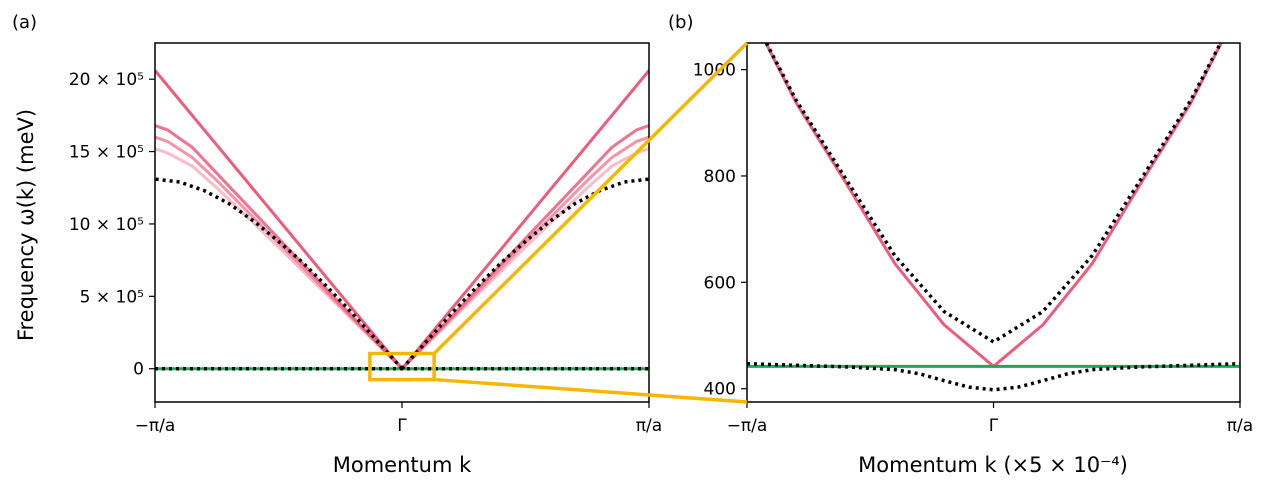 The width and height of the screenshot is (1265, 483). Describe the element at coordinates (747, 426) in the screenshot. I see `panel-b-xtick-label-0: −π/a` at that location.